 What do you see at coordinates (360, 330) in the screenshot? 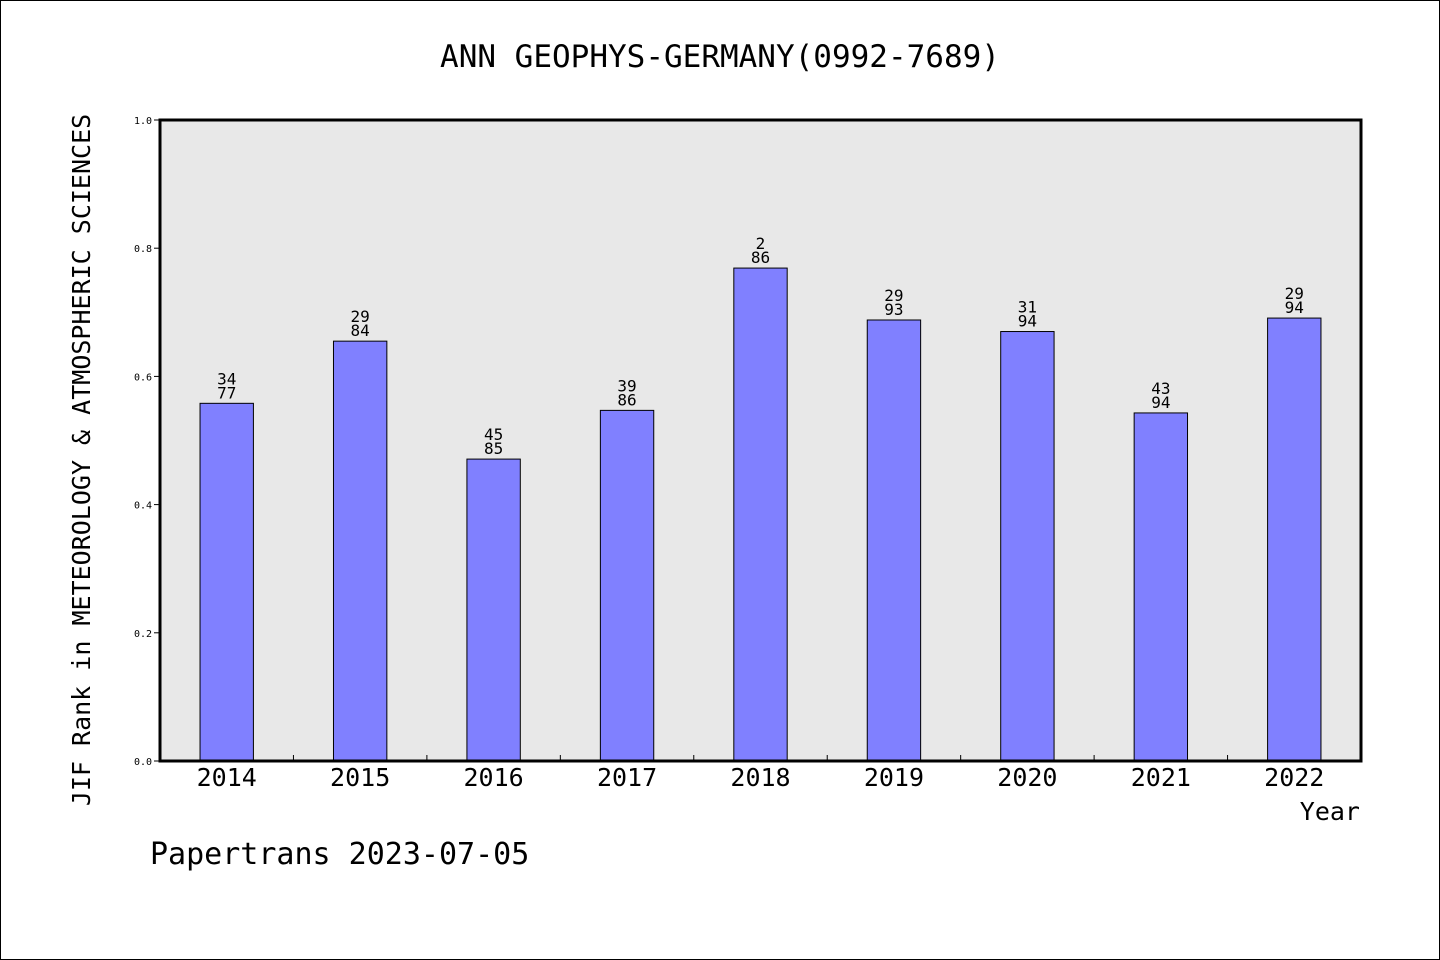
I see `bar-label-total: 84` at bounding box center [360, 330].